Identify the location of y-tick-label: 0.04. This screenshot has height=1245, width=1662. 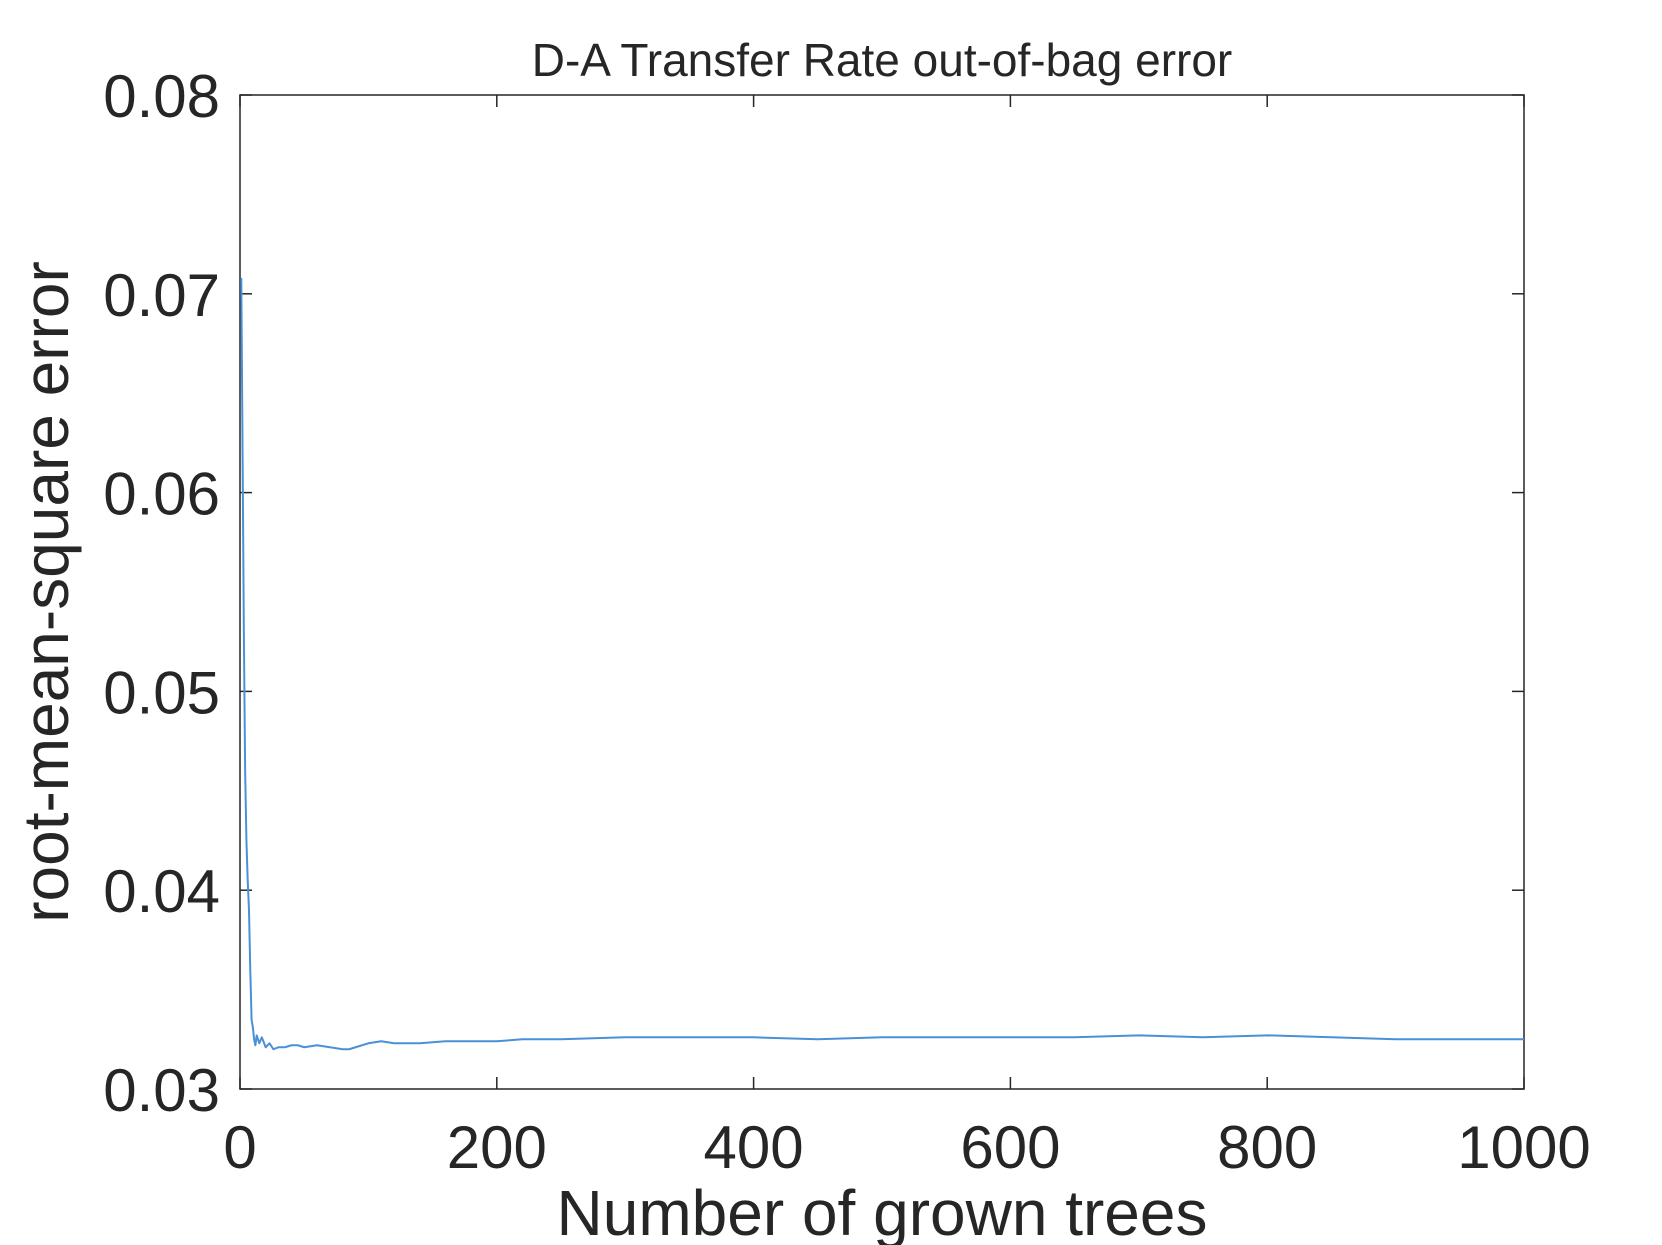
(161, 891).